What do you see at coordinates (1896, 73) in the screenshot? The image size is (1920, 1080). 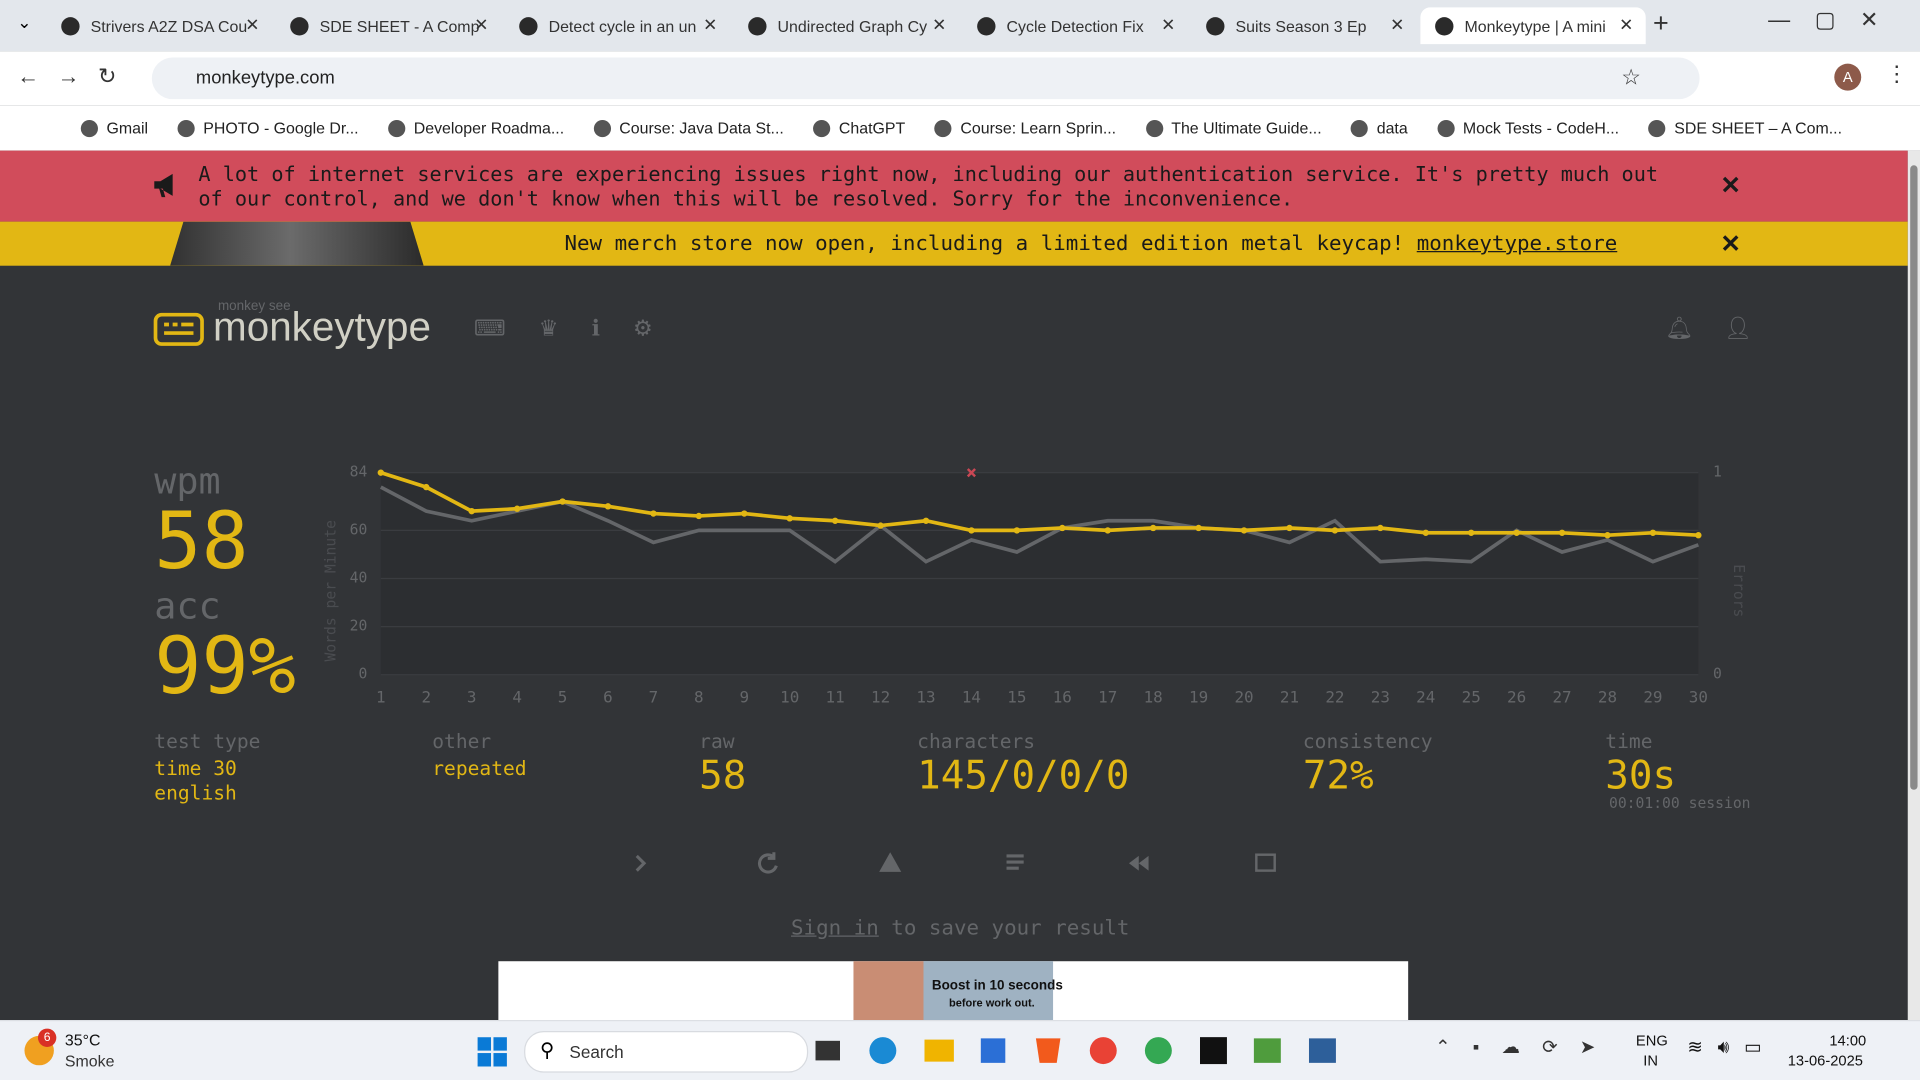 I see `menu: ⋮` at bounding box center [1896, 73].